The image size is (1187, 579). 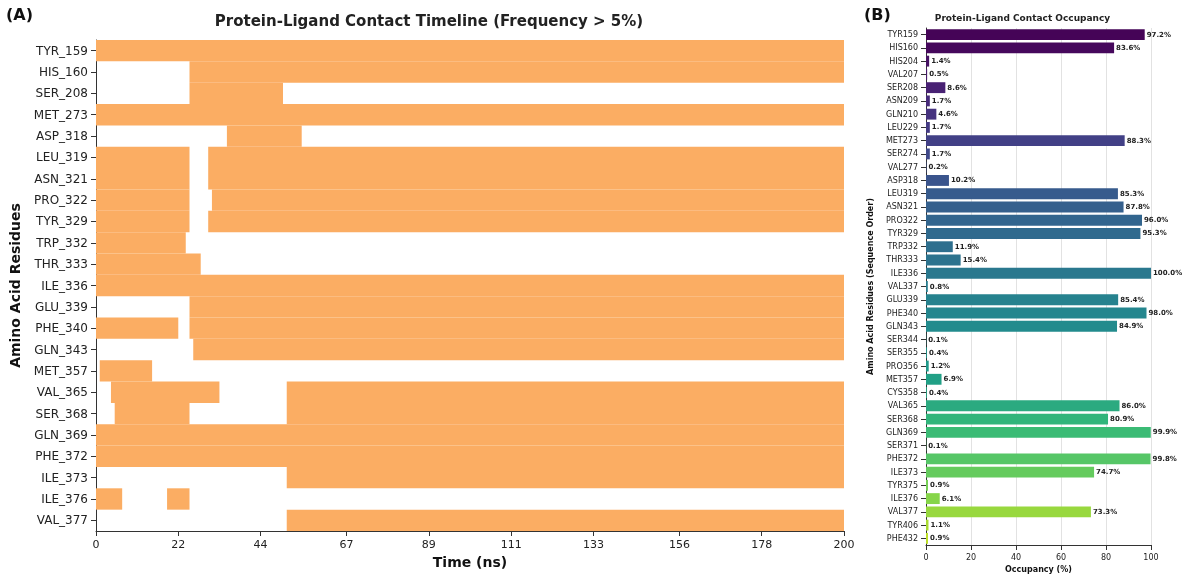 What do you see at coordinates (902, 393) in the screenshot?
I see `y-tick-label: CYS358` at bounding box center [902, 393].